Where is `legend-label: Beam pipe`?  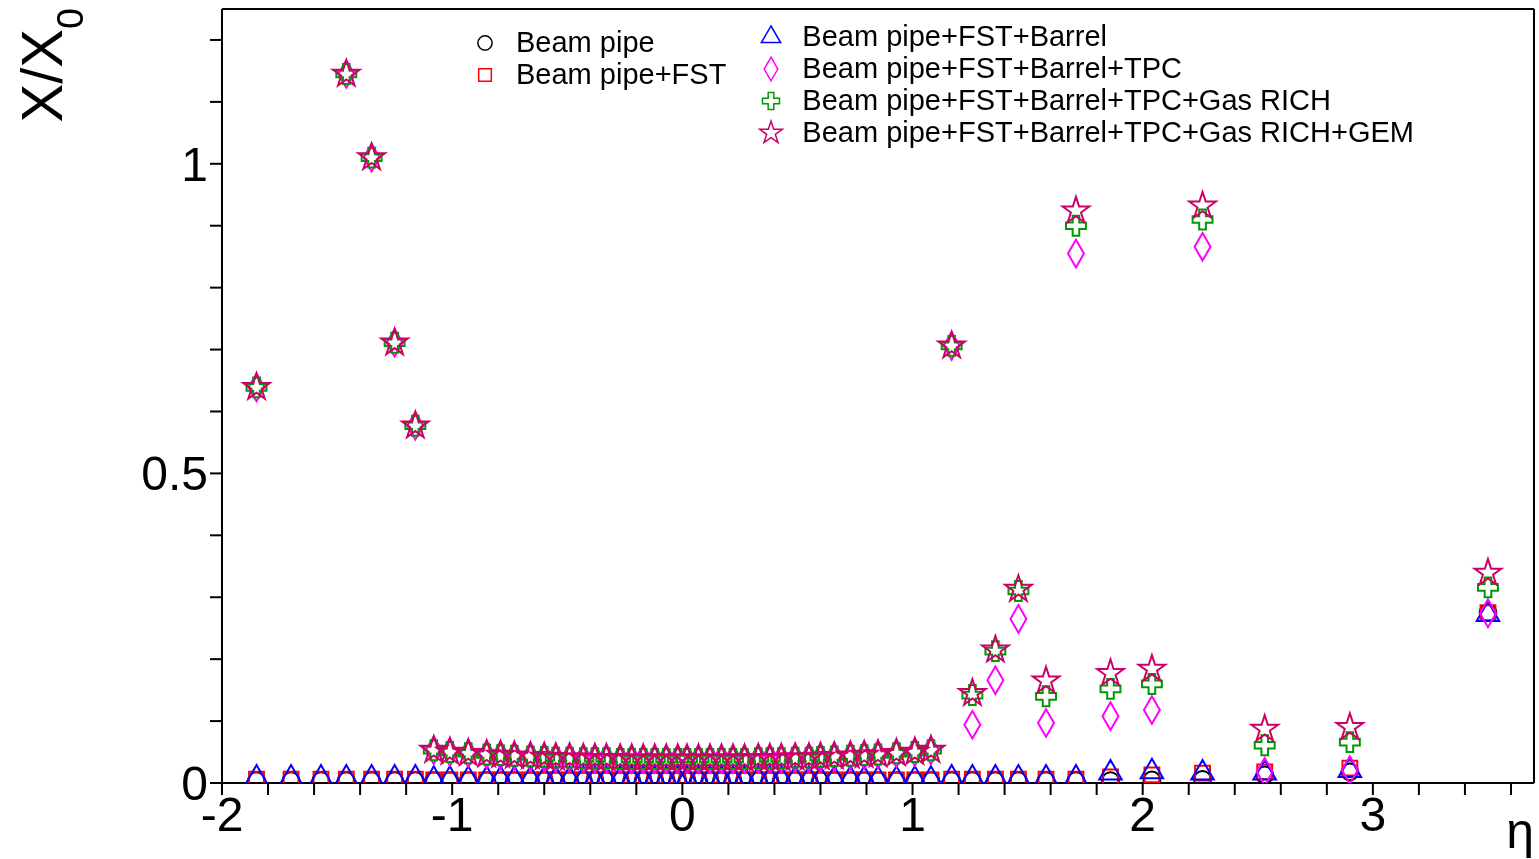
legend-label: Beam pipe is located at coordinates (585, 42).